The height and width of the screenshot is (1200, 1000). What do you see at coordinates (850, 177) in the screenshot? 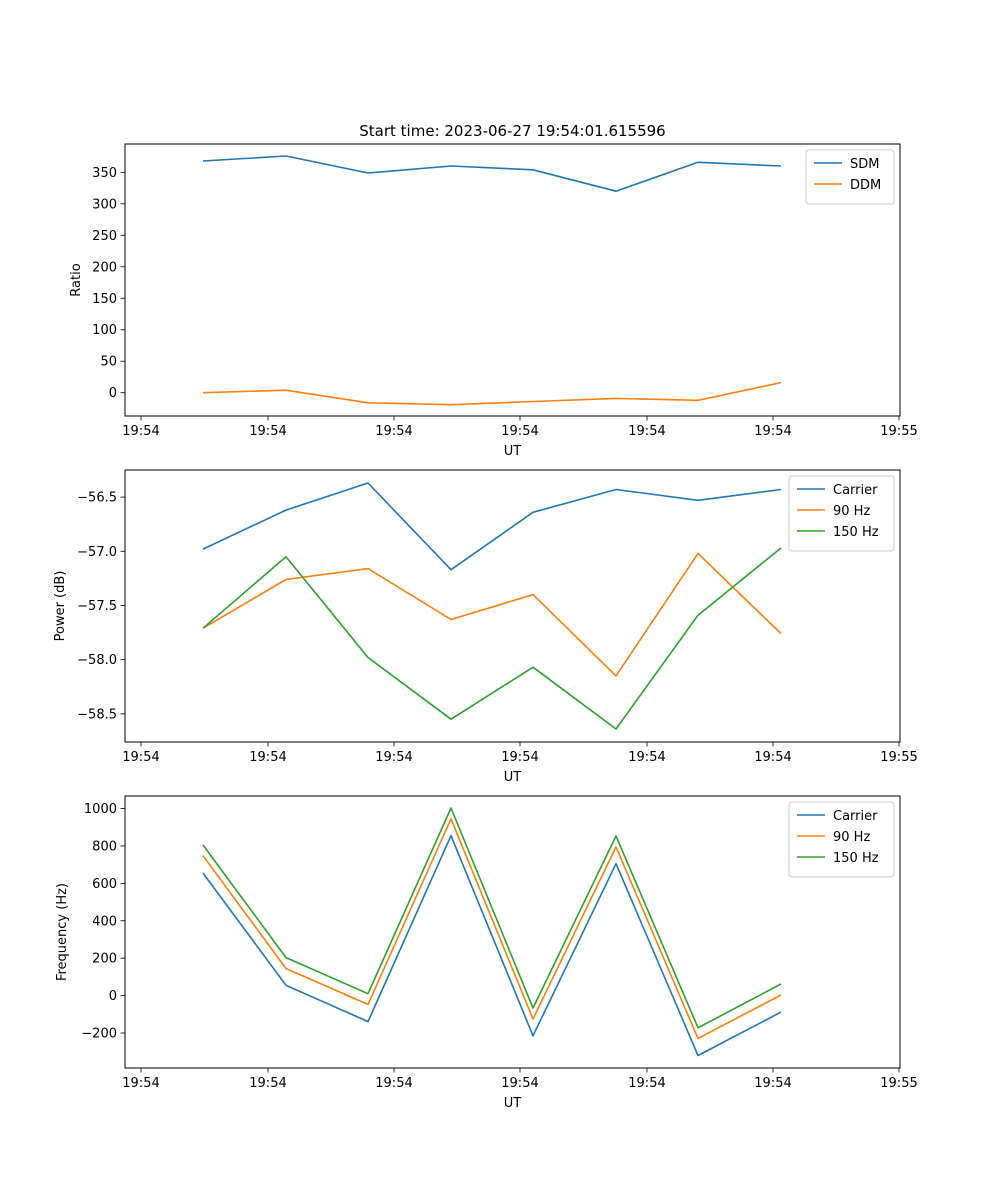
I see `legend: SDM DDM` at bounding box center [850, 177].